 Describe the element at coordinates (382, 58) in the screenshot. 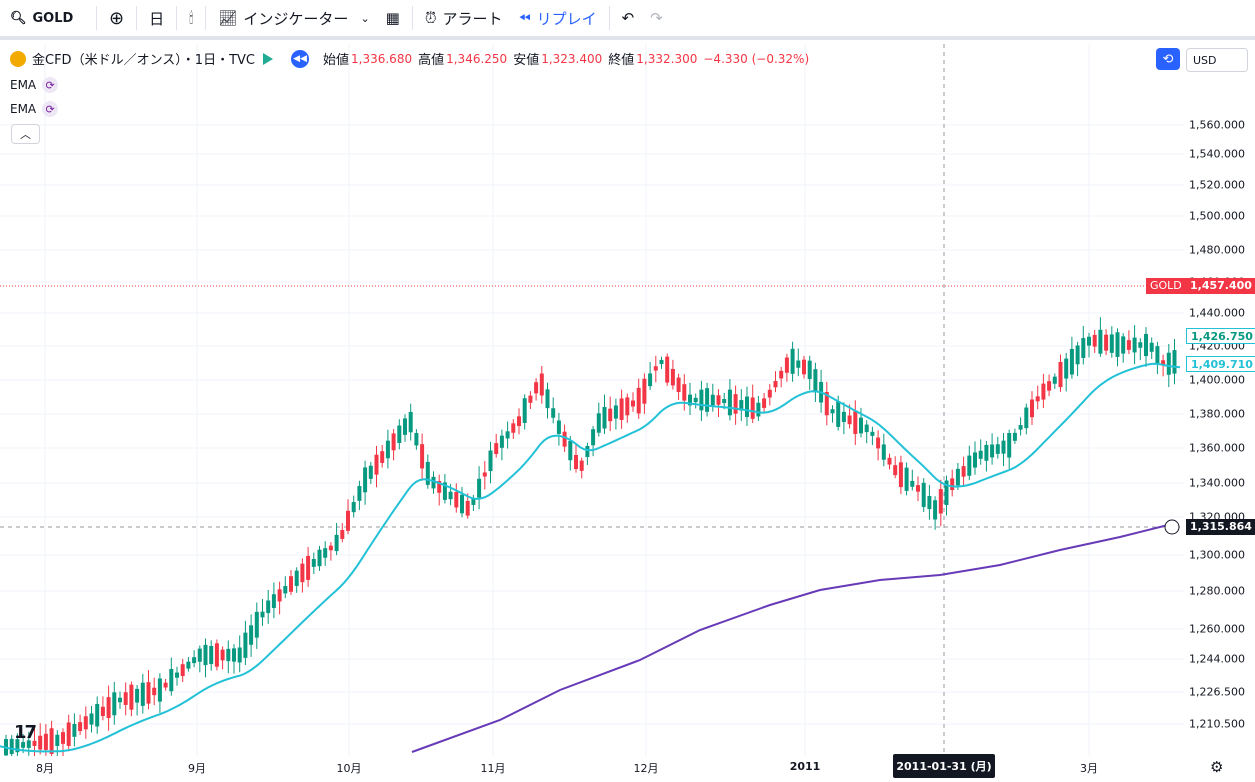

I see `open-value: 1,336.680` at that location.